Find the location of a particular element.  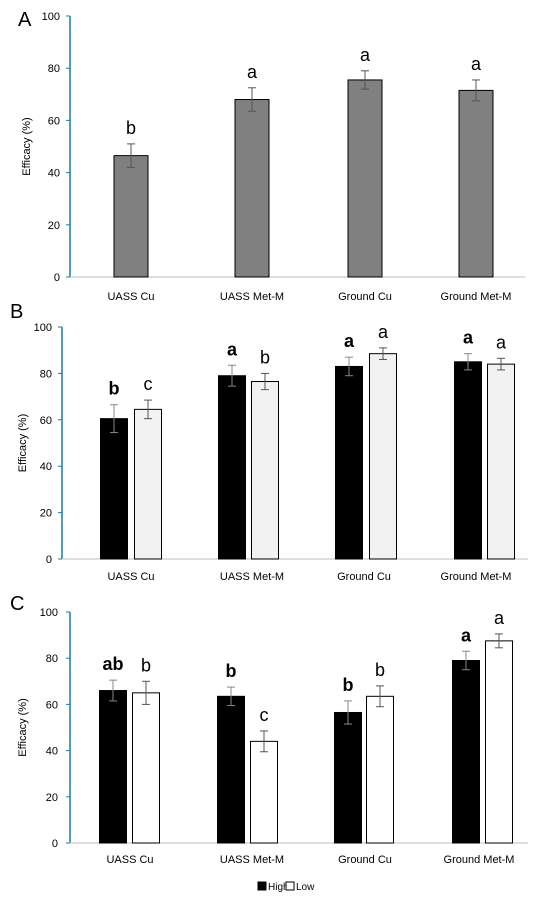

legend: High Low is located at coordinates (286, 887).